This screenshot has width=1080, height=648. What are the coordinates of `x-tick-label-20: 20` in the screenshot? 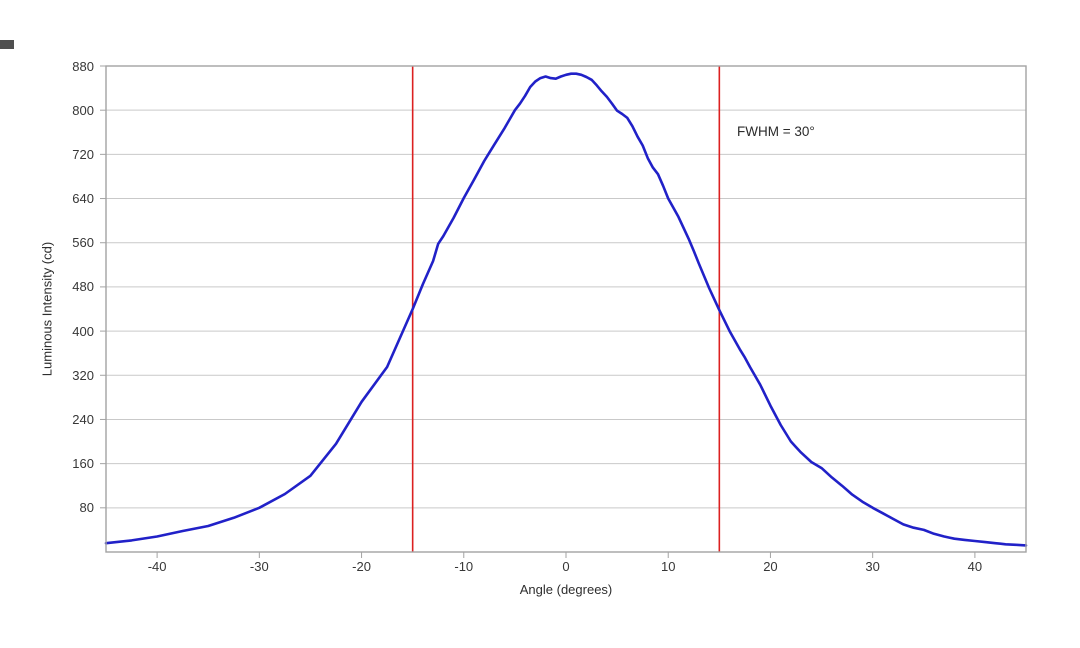 It's located at (770, 566).